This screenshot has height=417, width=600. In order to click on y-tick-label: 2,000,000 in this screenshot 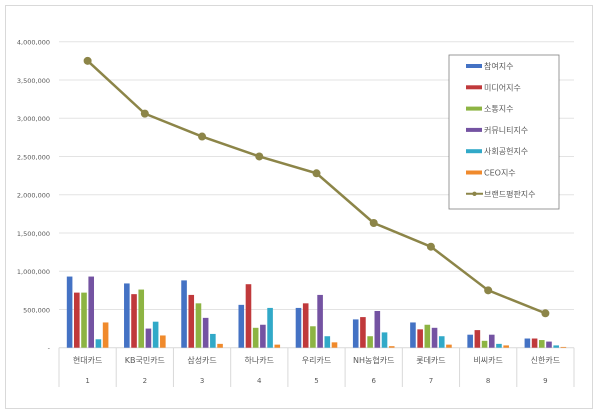, I will do `click(33, 196)`.